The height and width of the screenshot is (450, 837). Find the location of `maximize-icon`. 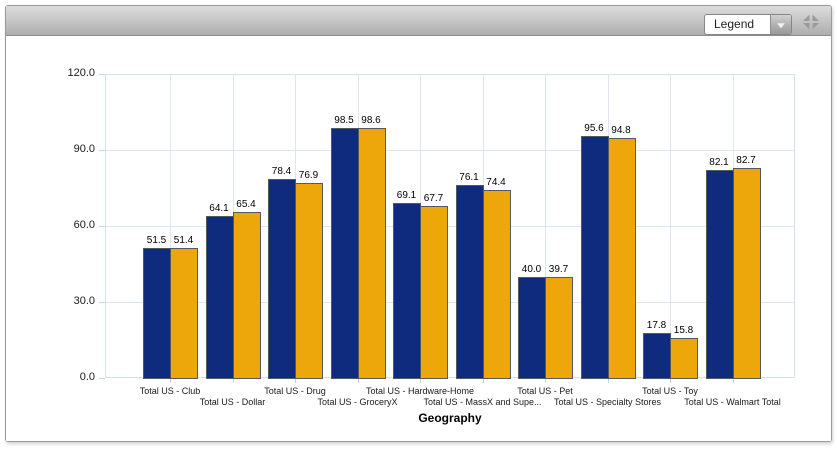

maximize-icon is located at coordinates (811, 22).